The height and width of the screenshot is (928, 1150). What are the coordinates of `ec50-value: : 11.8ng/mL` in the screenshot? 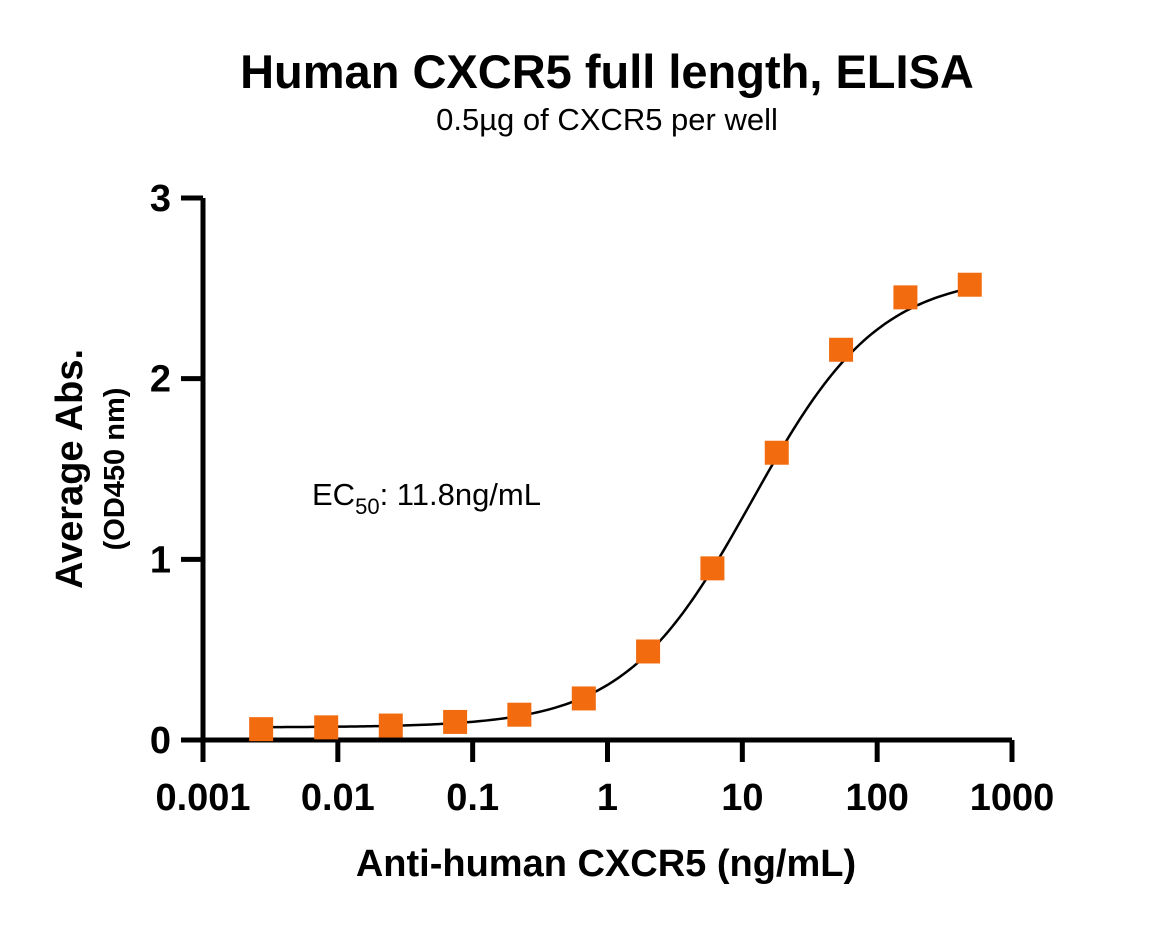 It's located at (460, 494).